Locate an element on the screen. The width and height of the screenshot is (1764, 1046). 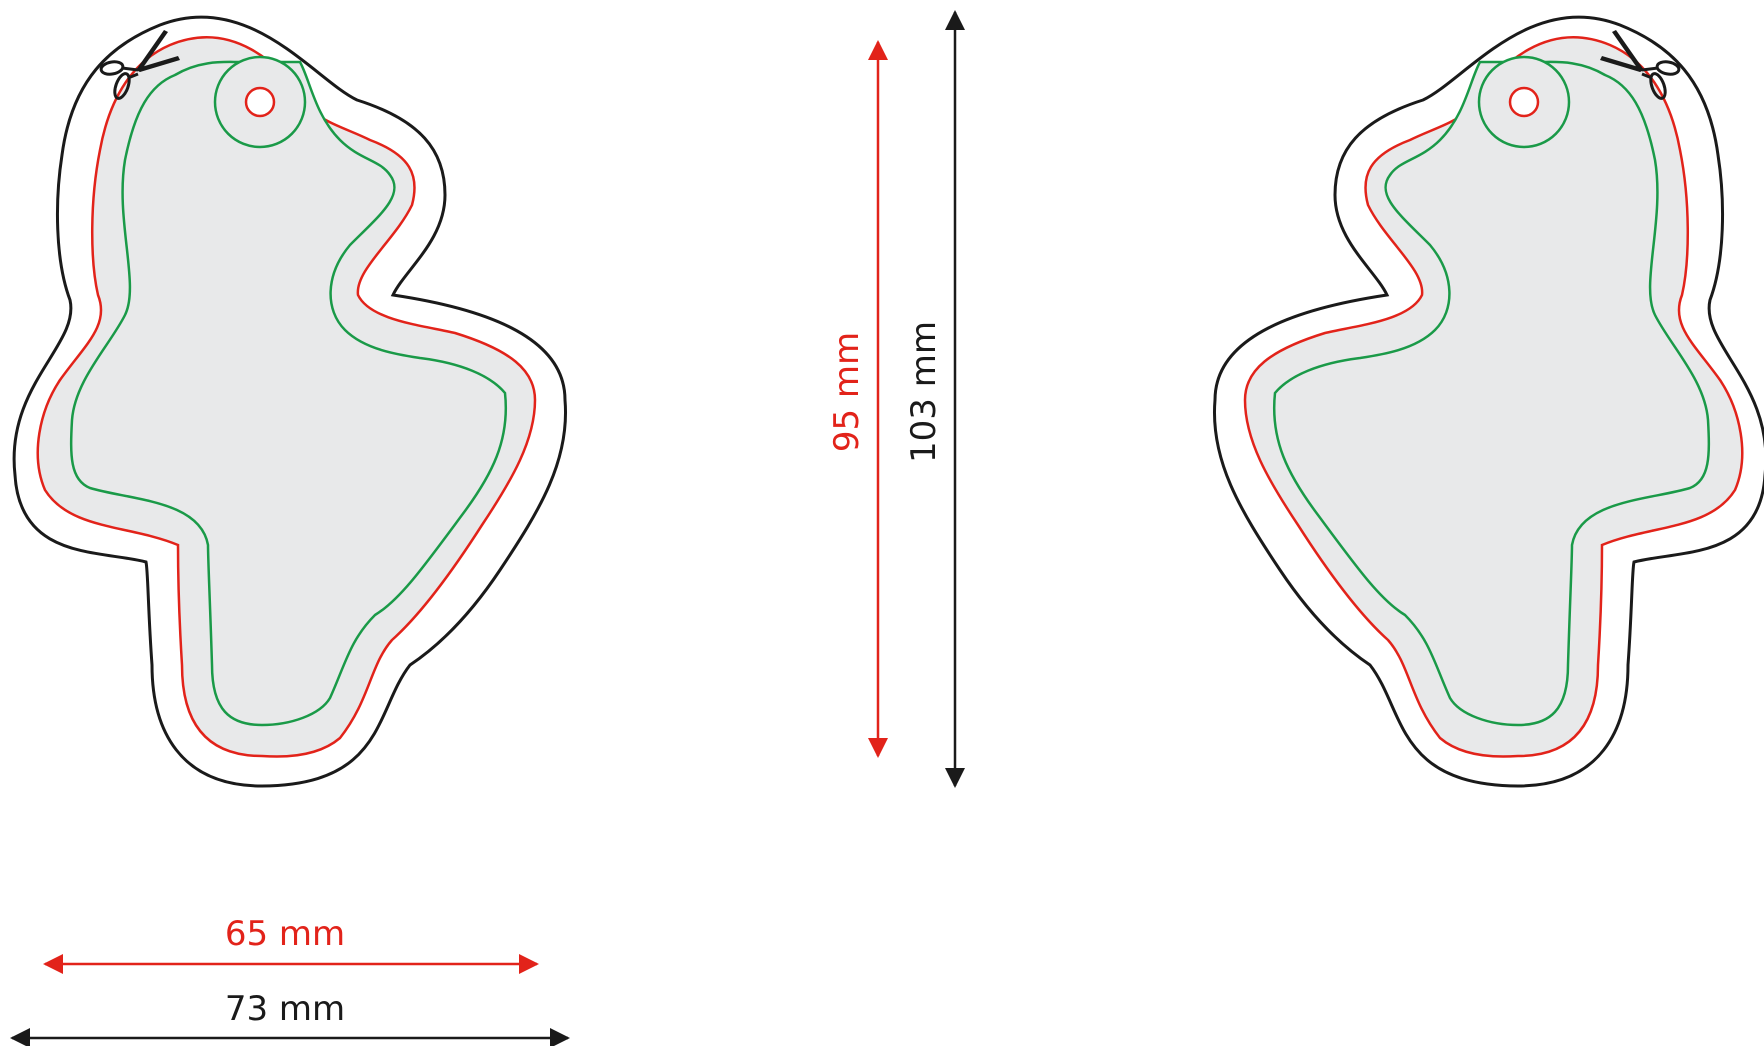
height-outer-label: 103 mm is located at coordinates (924, 392).